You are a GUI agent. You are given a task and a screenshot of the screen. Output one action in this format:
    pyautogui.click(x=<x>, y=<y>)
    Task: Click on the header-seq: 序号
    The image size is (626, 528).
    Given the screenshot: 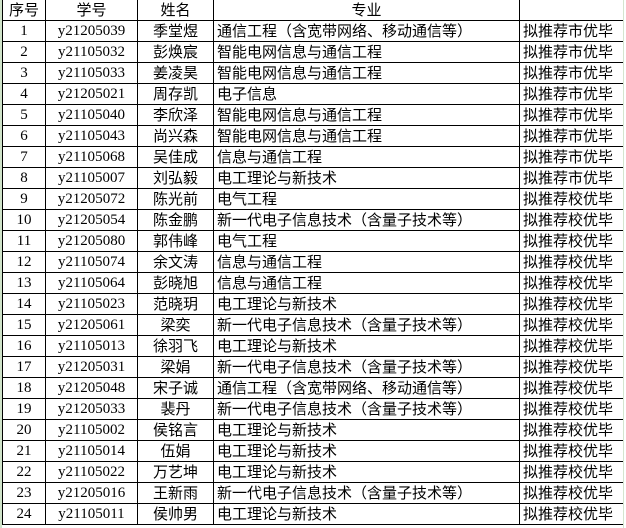 What is the action you would take?
    pyautogui.click(x=24, y=10)
    